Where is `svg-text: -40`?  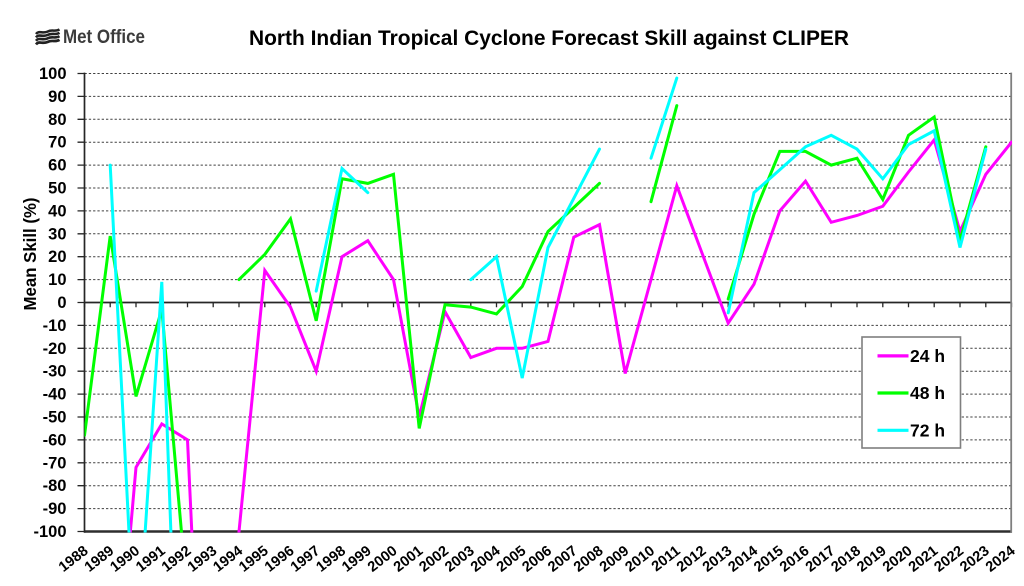
svg-text: -40 is located at coordinates (55, 395).